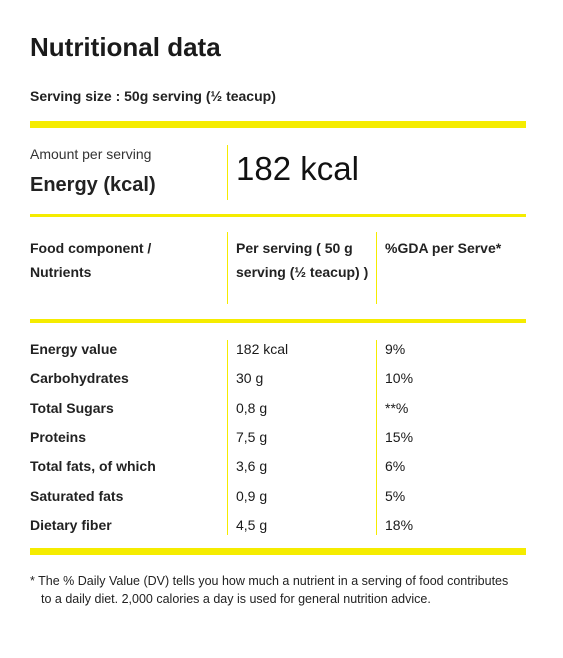 Image resolution: width=563 pixels, height=658 pixels. What do you see at coordinates (397, 407) in the screenshot?
I see `table-cell: **%` at bounding box center [397, 407].